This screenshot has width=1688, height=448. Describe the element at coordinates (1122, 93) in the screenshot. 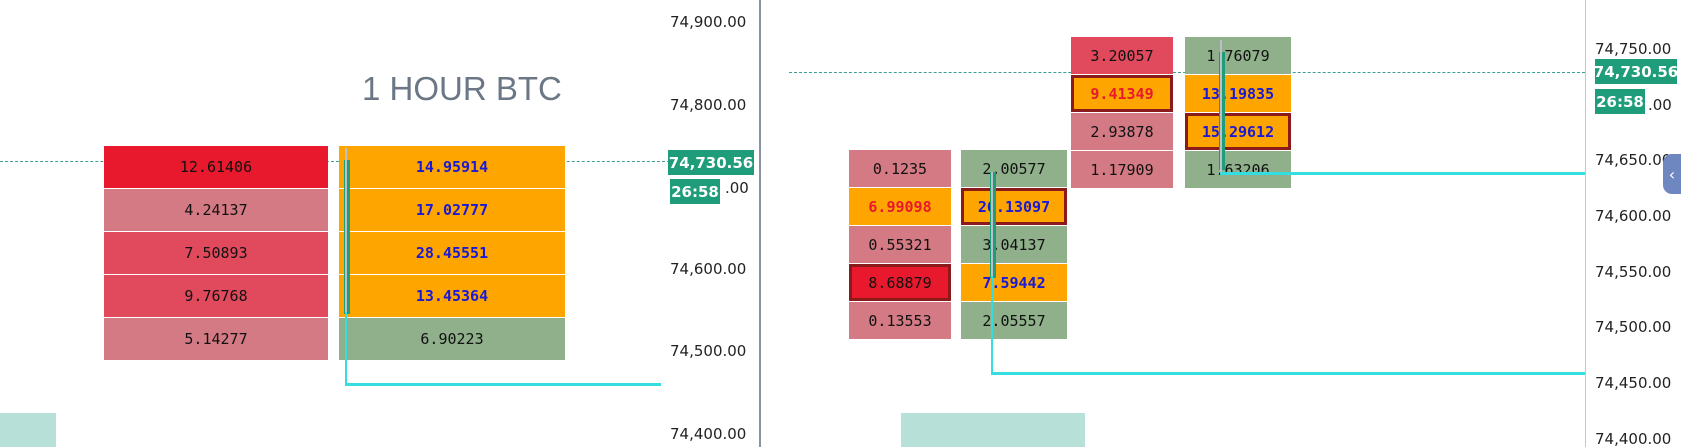

I see `bid-volume-cell: 9.41349` at that location.